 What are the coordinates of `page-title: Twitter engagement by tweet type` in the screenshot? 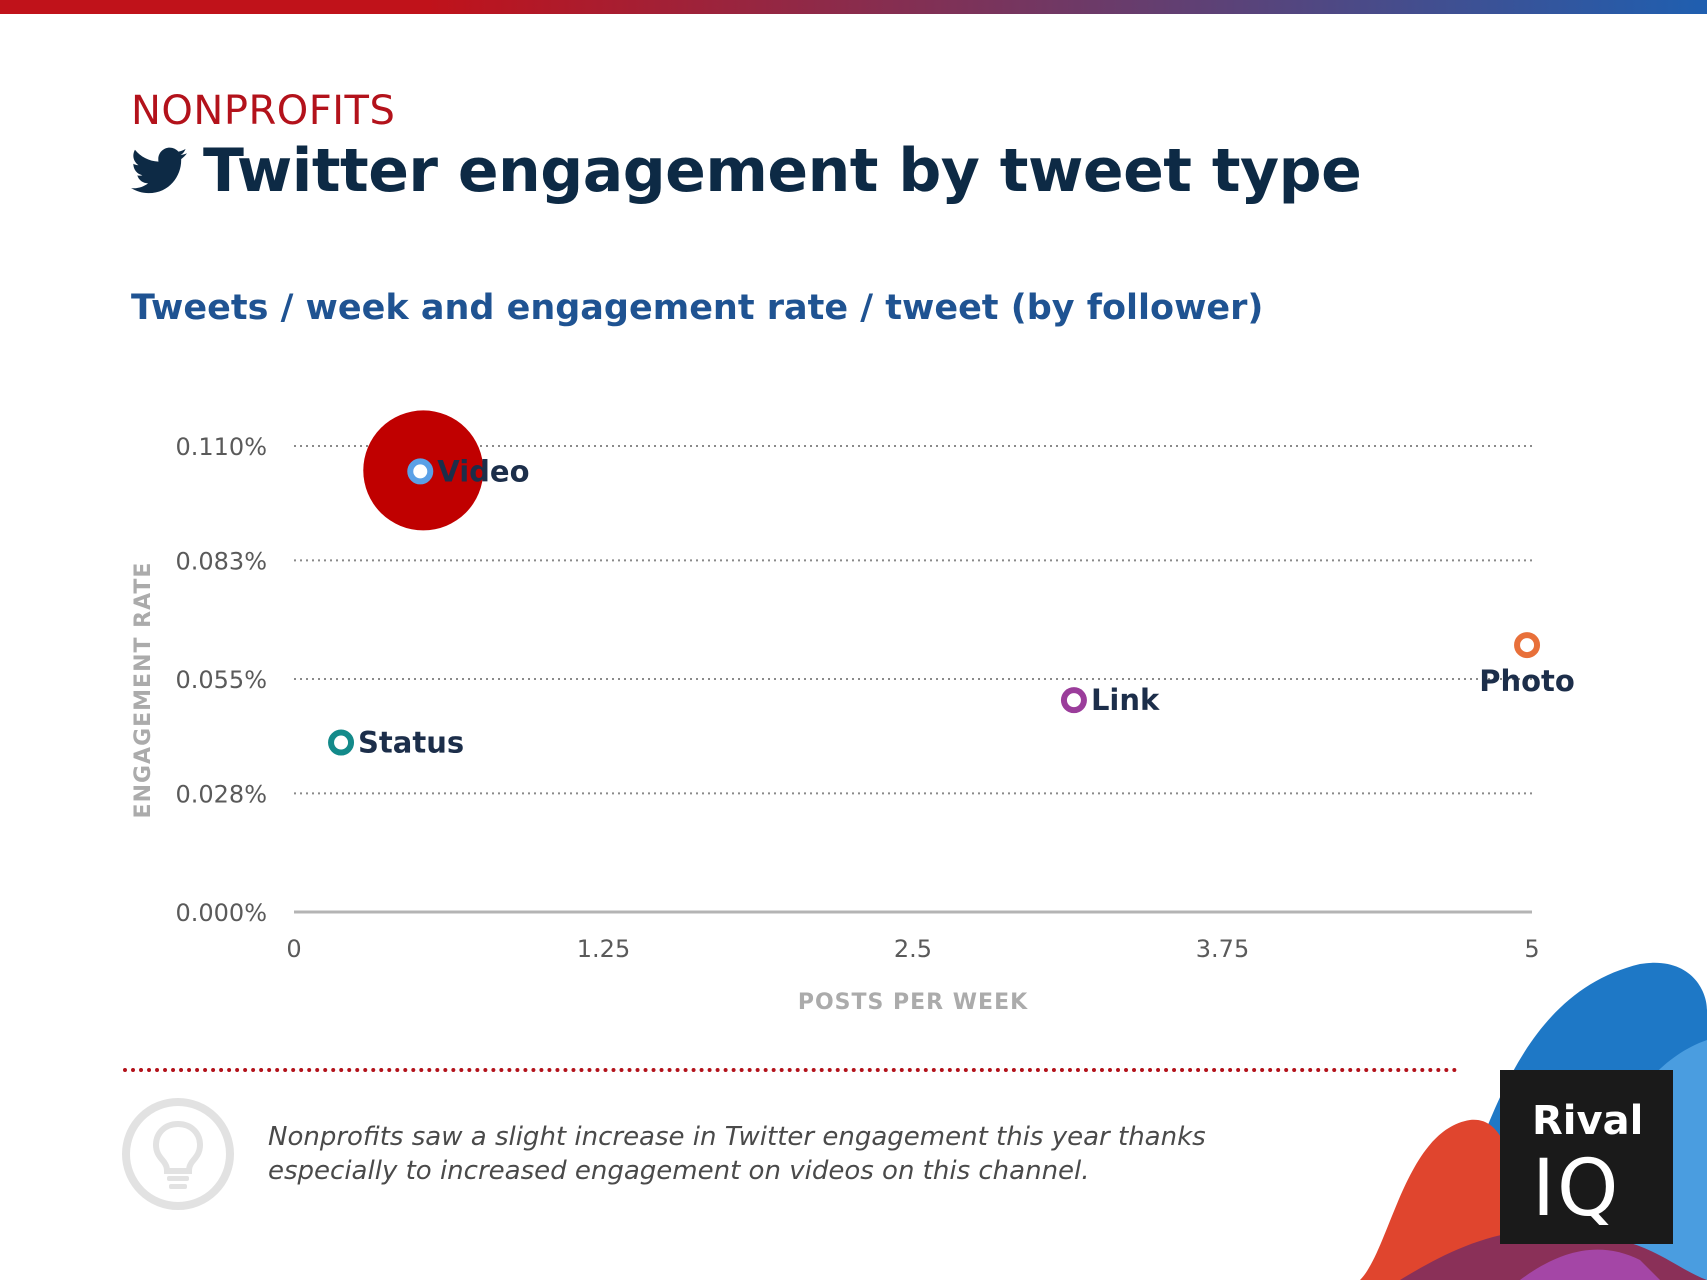 It's located at (782, 171).